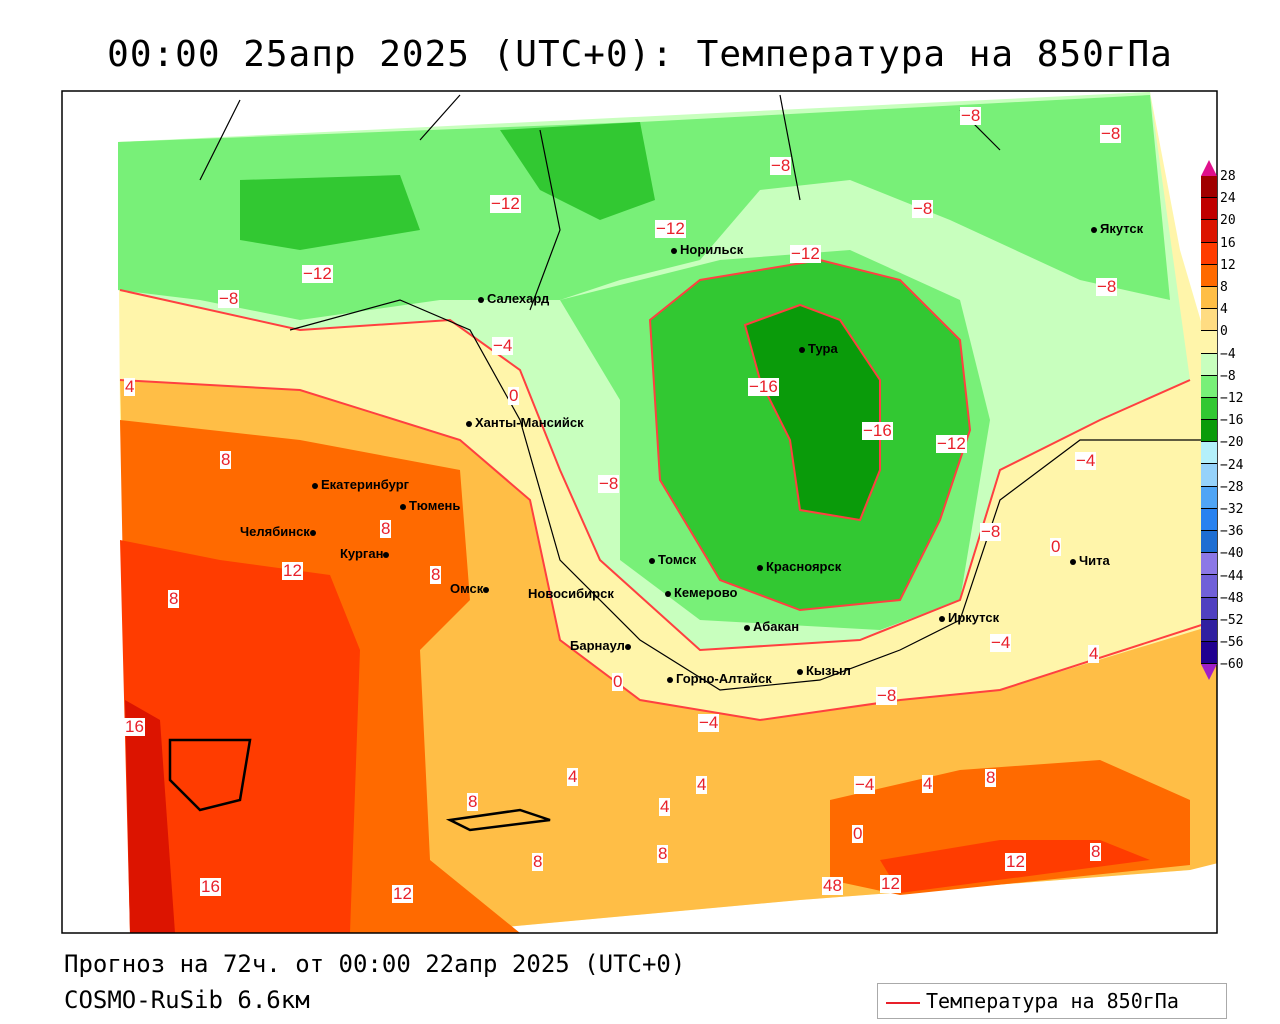 This screenshot has width=1280, height=1024. Describe the element at coordinates (1232, 620) in the screenshot. I see `colorbar-tick-label: −52` at that location.